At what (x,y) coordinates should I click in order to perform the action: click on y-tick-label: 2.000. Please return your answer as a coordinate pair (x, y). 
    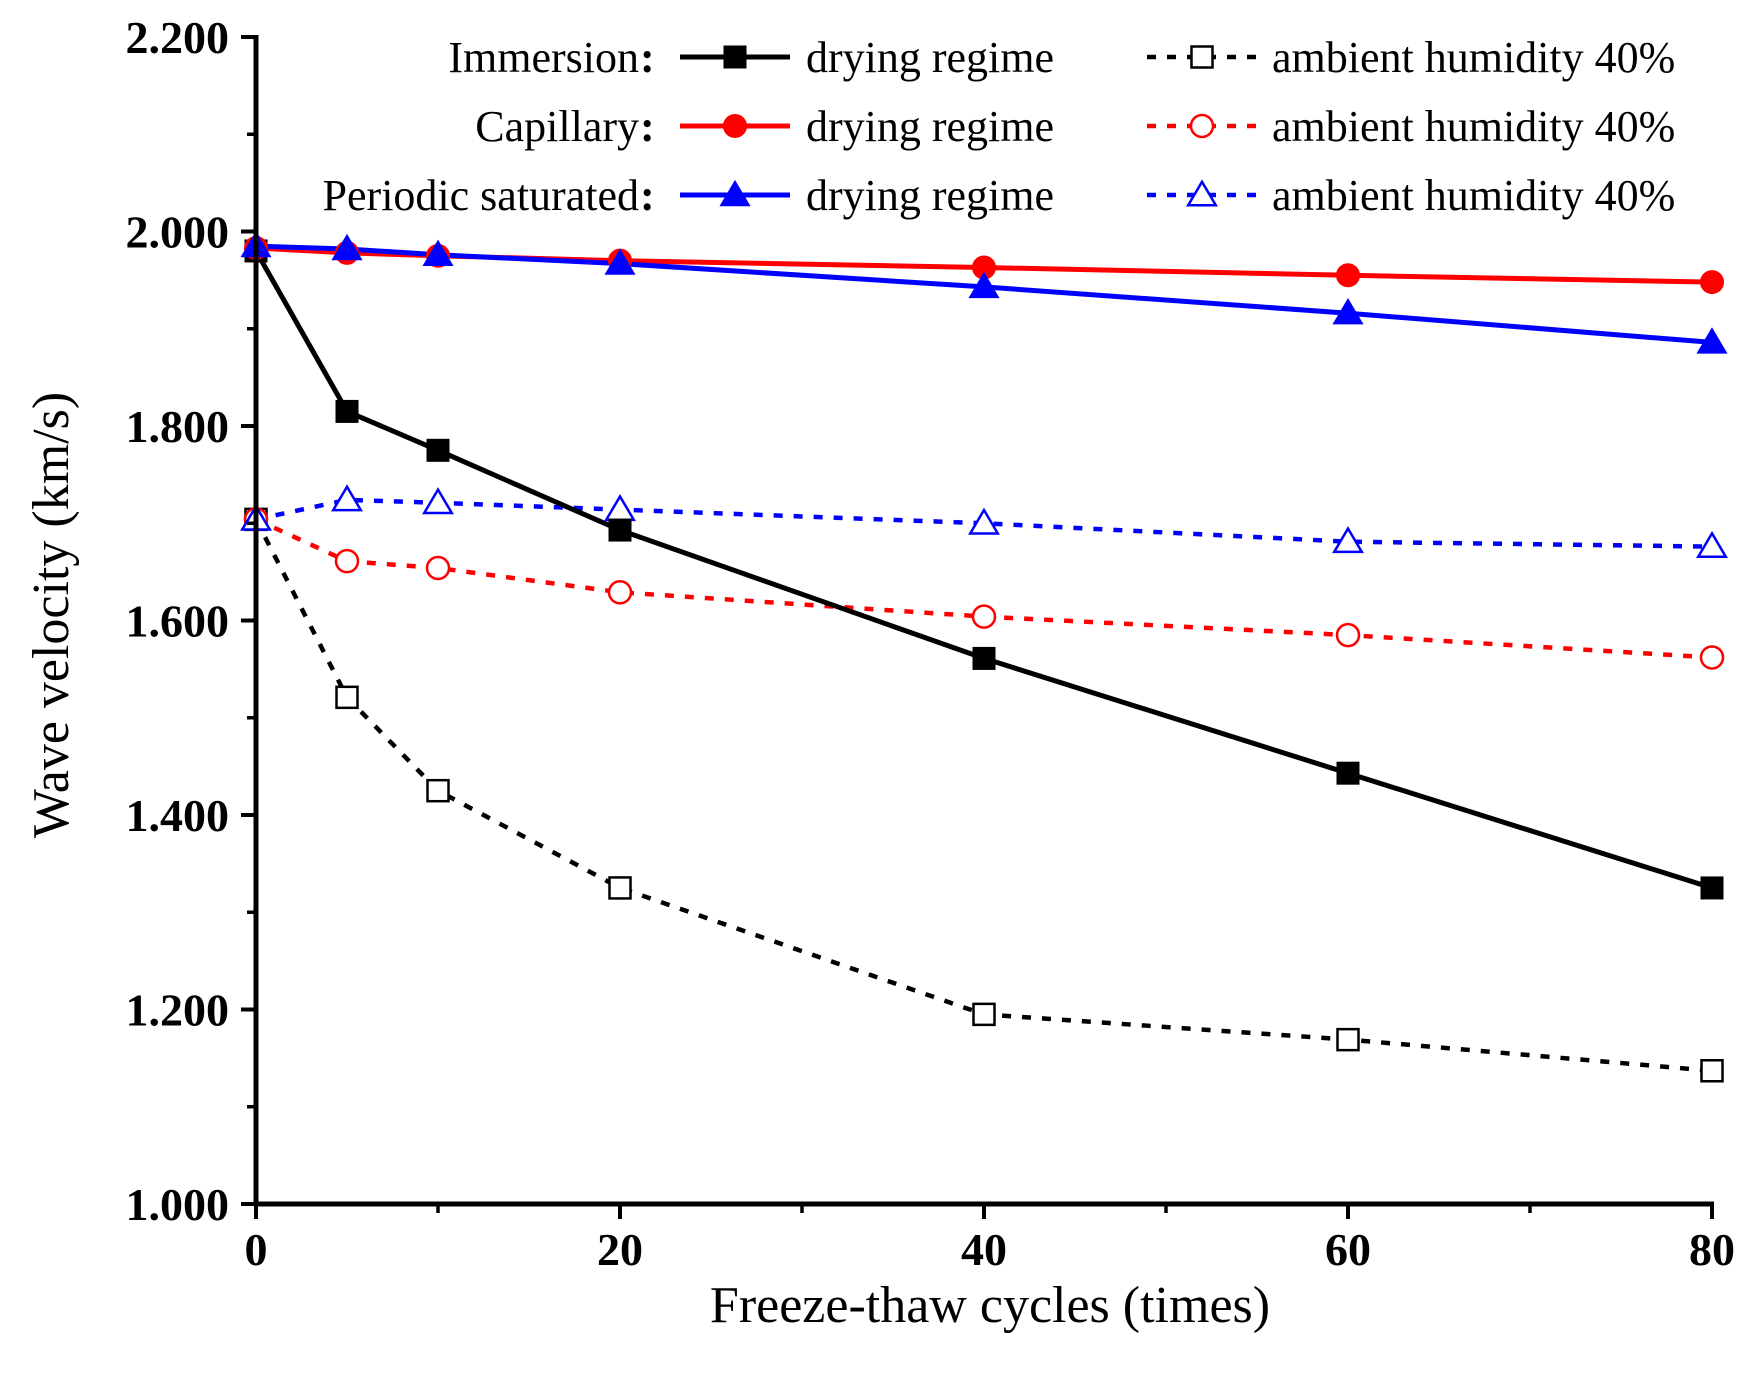
    Looking at the image, I should click on (178, 232).